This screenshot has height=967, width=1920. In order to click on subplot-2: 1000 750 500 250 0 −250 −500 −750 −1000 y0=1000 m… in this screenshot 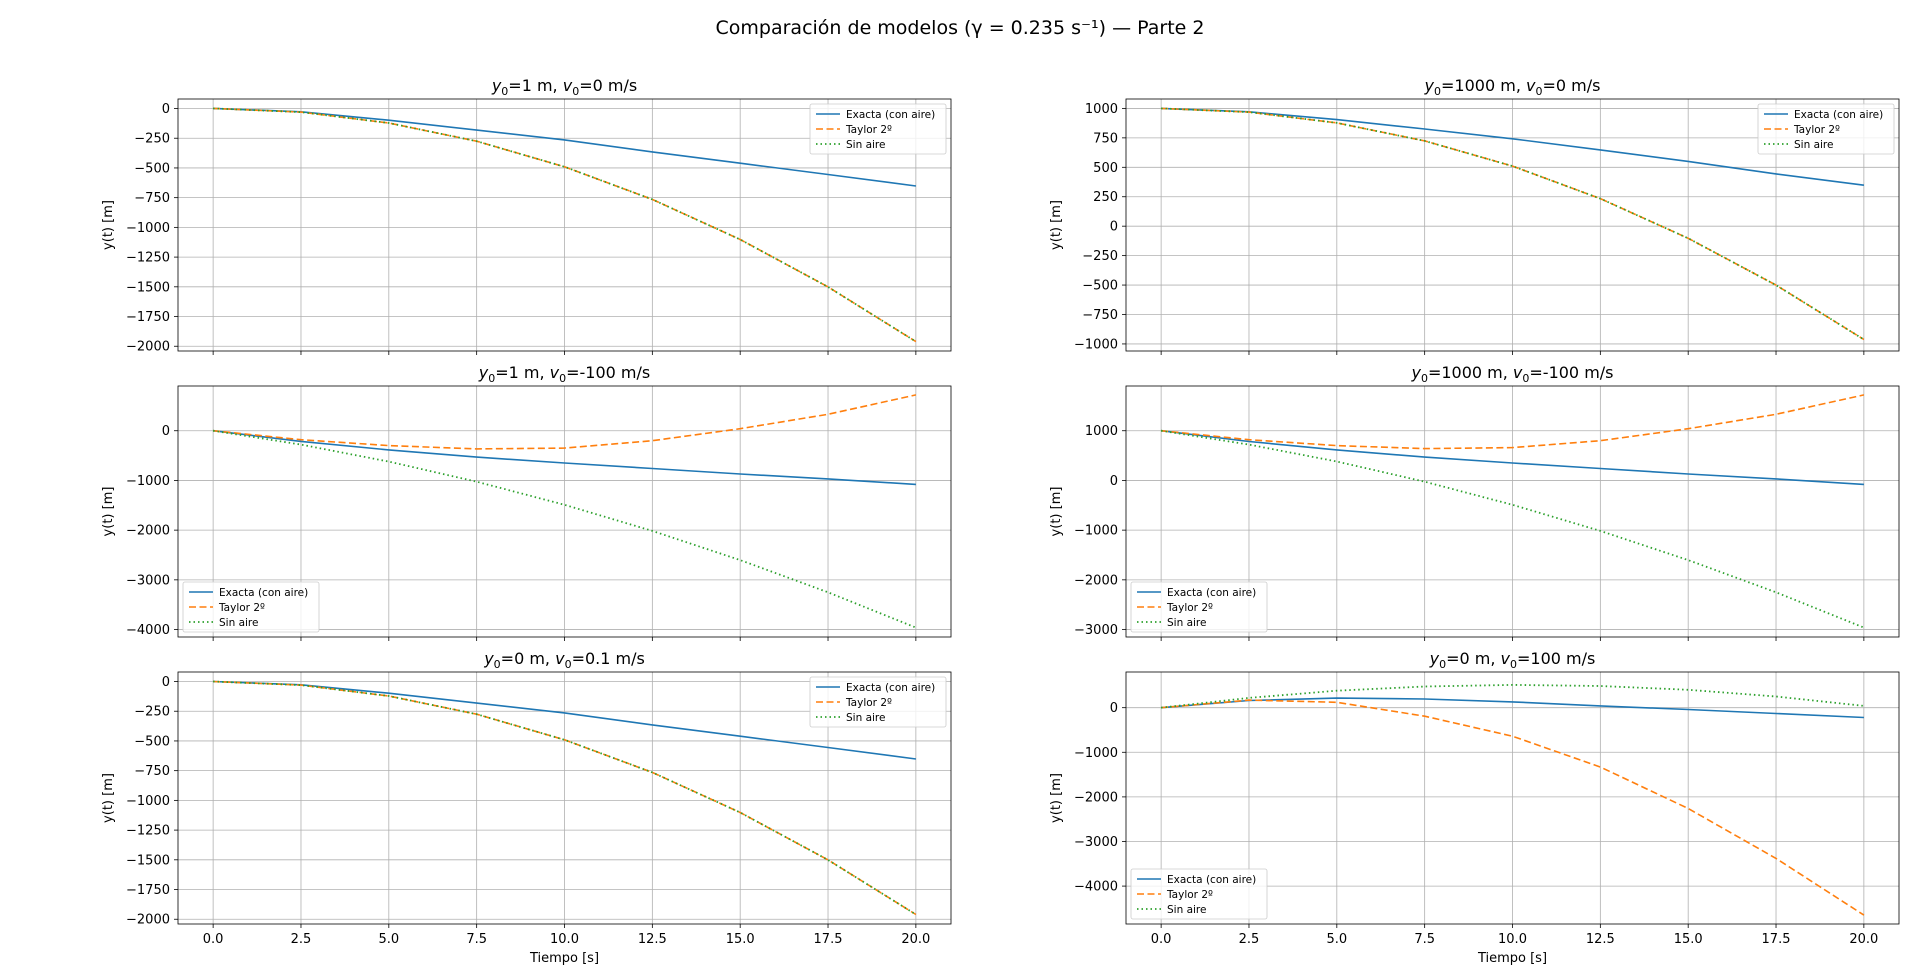, I will do `click(1474, 215)`.